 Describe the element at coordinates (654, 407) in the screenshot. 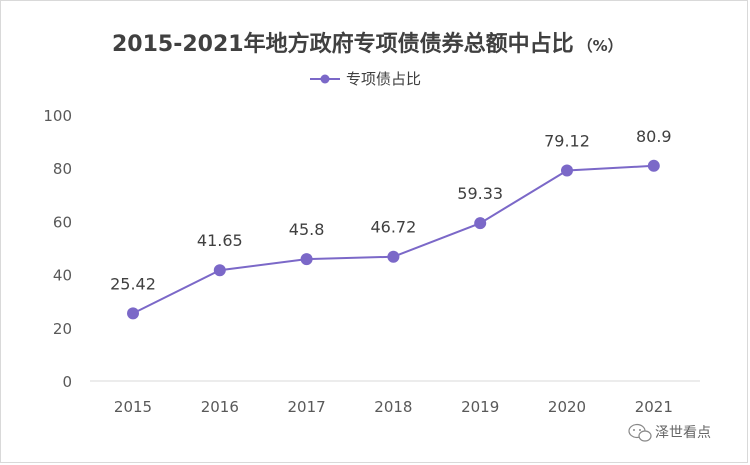

I see `x-tick-label: 2021` at that location.